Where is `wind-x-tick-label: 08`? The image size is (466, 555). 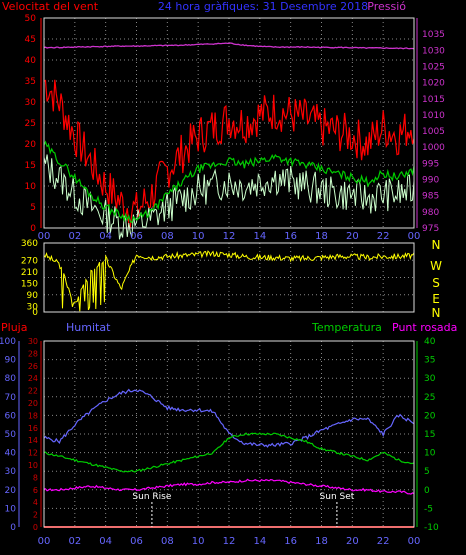
wind-x-tick-label: 08 is located at coordinates (167, 236).